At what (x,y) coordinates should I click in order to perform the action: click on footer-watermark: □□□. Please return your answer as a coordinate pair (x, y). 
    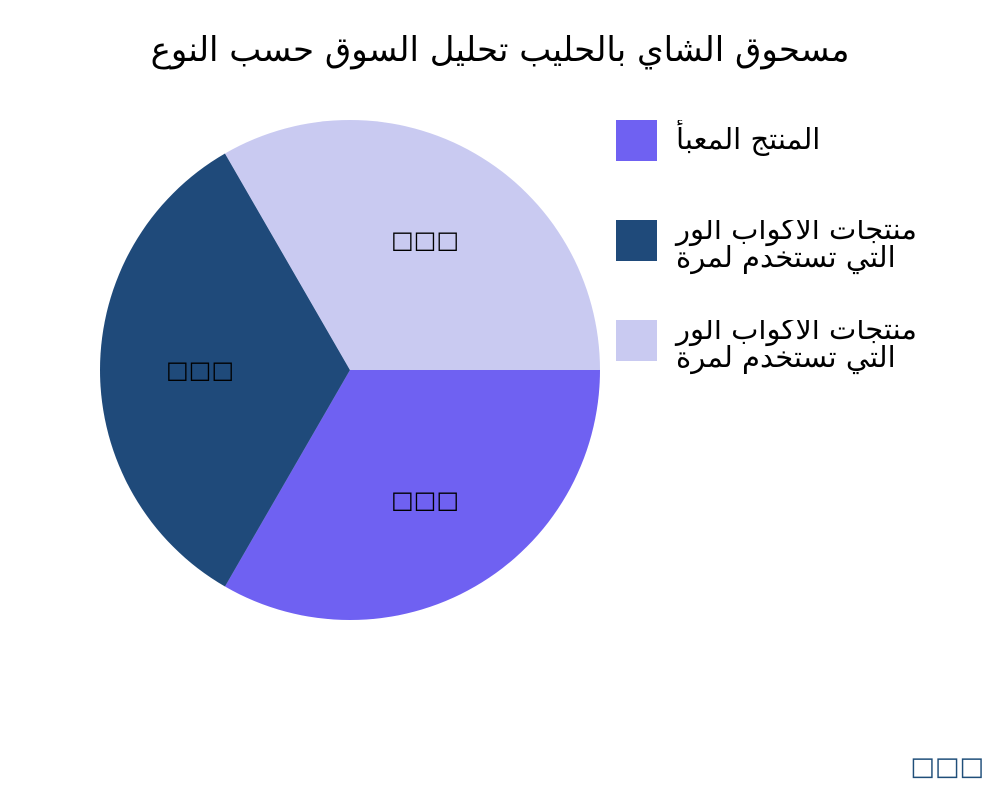
    Looking at the image, I should click on (947, 767).